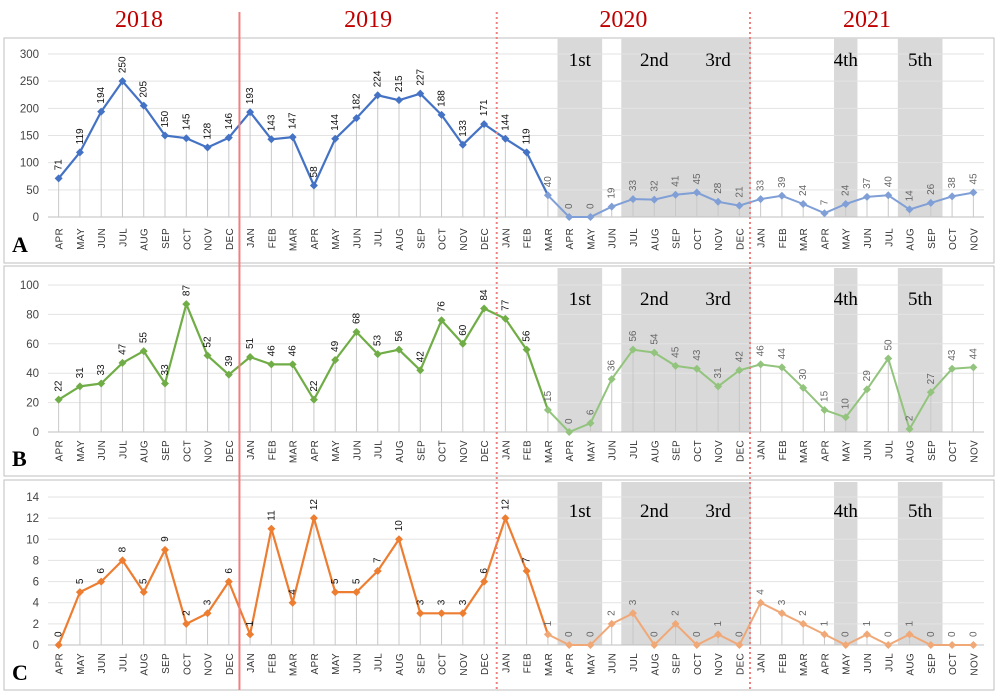 The width and height of the screenshot is (1000, 697). What do you see at coordinates (36, 646) in the screenshot?
I see `y-tick-label: 0` at bounding box center [36, 646].